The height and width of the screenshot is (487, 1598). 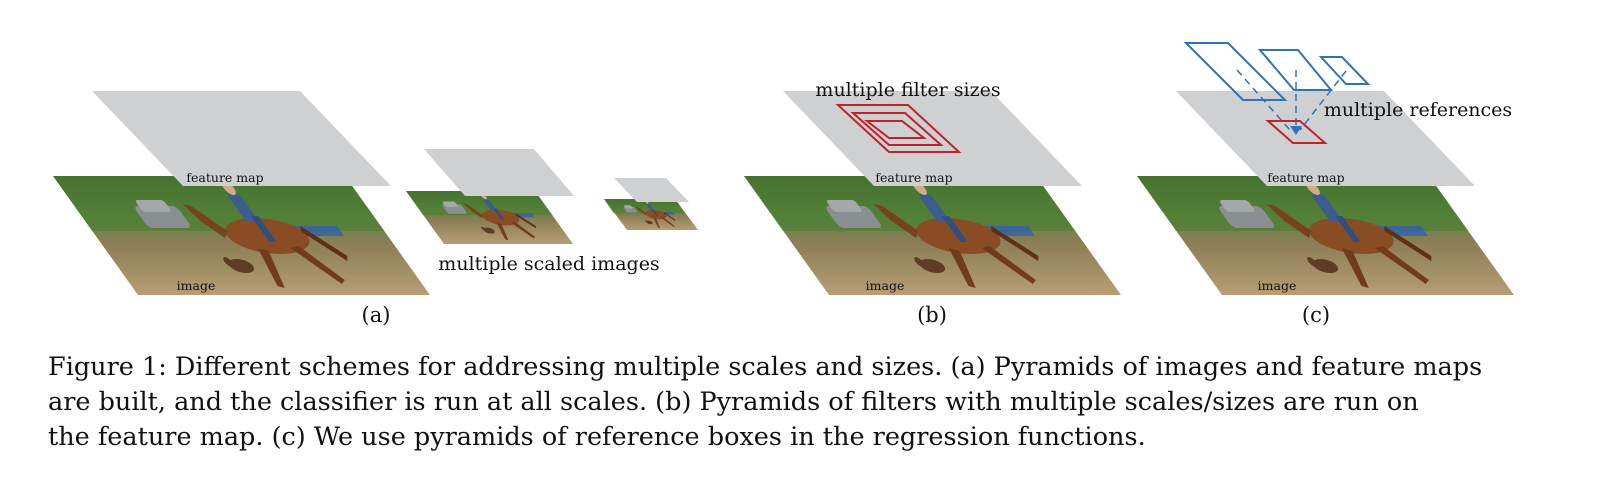 I want to click on panel-a-image-plane, so click(x=241, y=235).